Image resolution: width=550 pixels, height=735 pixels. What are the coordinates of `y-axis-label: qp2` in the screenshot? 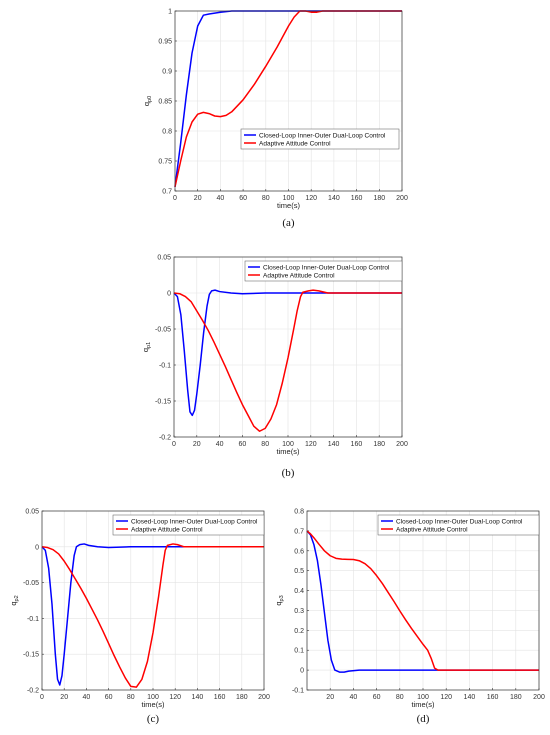 It's located at (14, 600).